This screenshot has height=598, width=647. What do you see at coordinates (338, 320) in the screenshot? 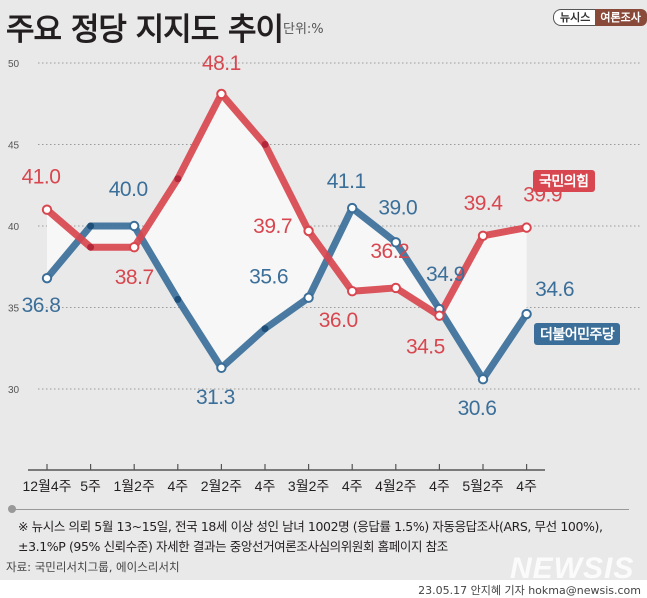
I see `data-label-ppp: 36.0` at bounding box center [338, 320].